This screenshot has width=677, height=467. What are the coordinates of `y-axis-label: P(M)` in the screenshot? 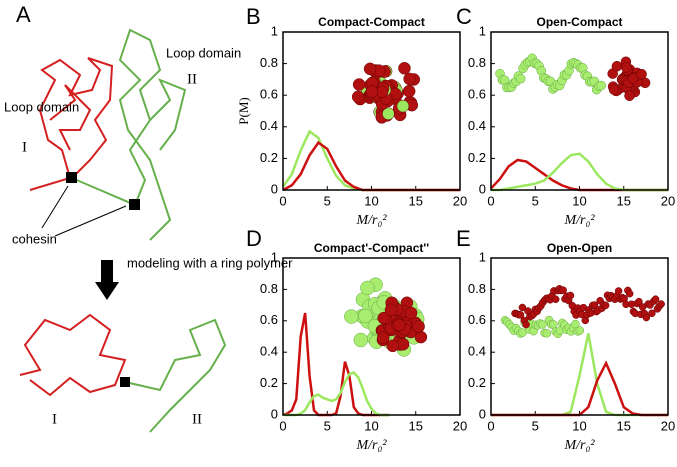 It's located at (243, 110).